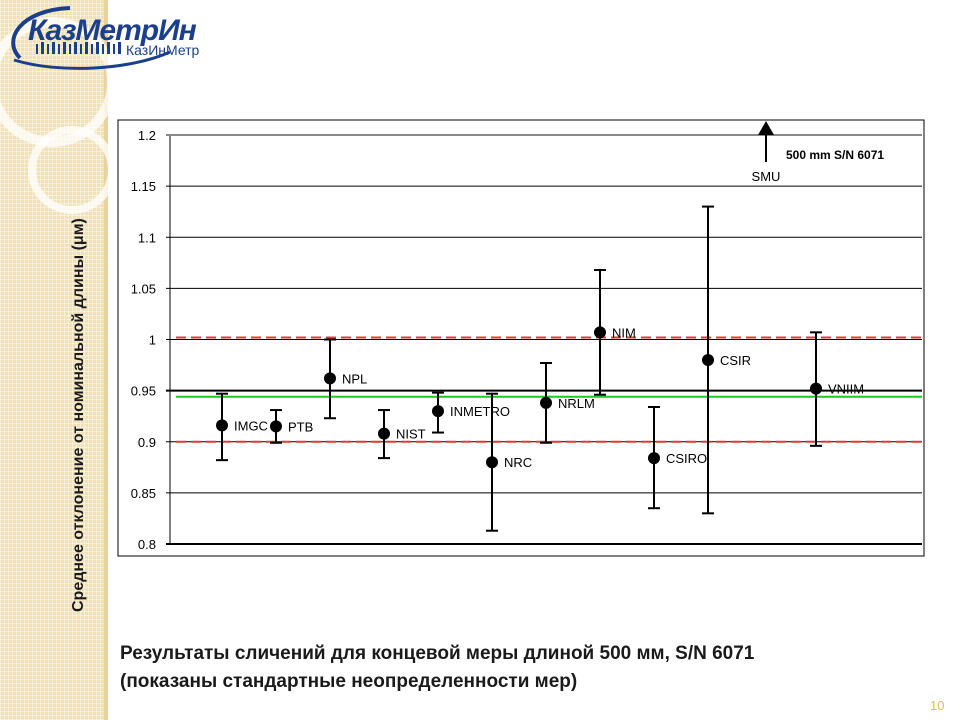  I want to click on point-label: IMGC, so click(251, 425).